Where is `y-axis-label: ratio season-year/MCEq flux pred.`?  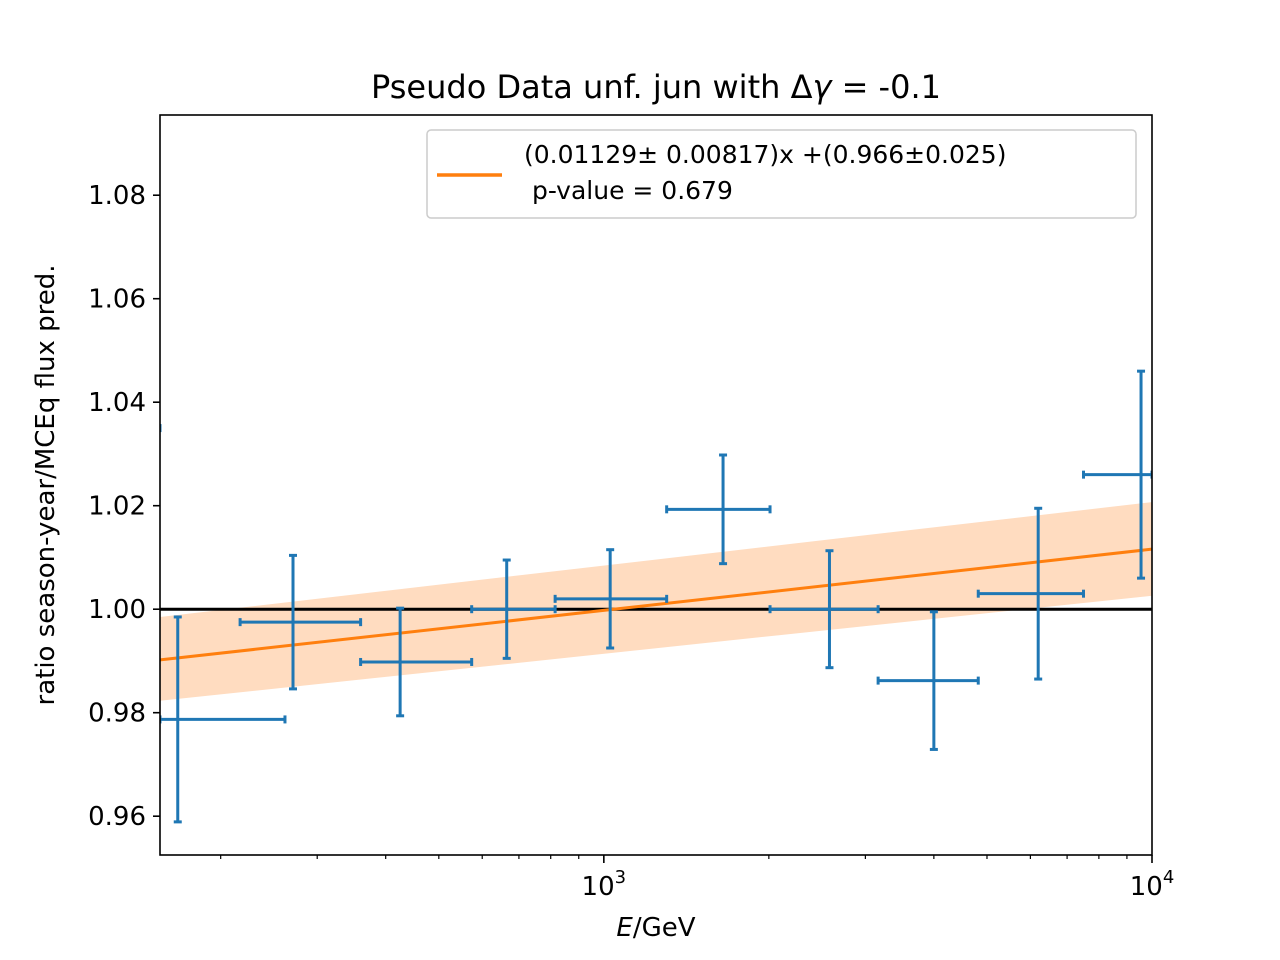 y-axis-label: ratio season-year/MCEq flux pred. is located at coordinates (46, 485).